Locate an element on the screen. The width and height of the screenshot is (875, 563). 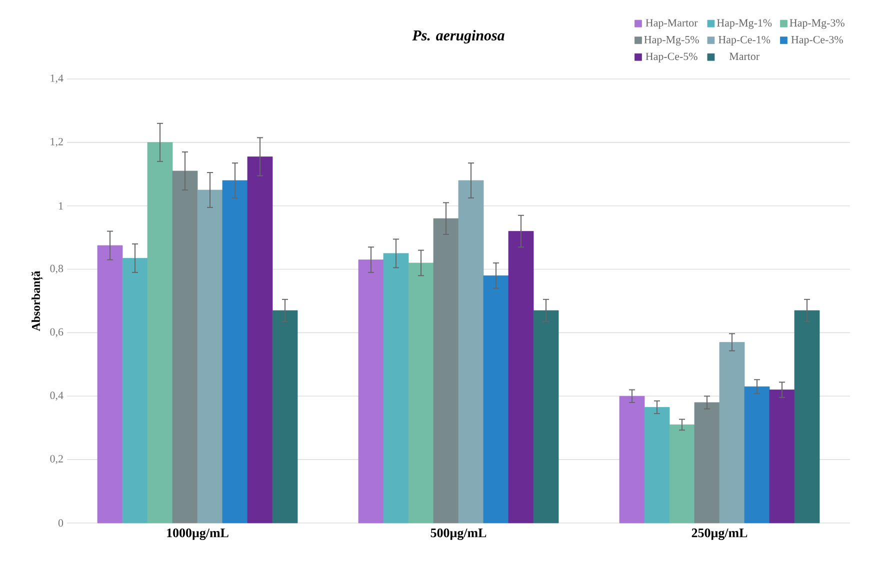
legend-label: Hap-Ce-1% is located at coordinates (744, 41).